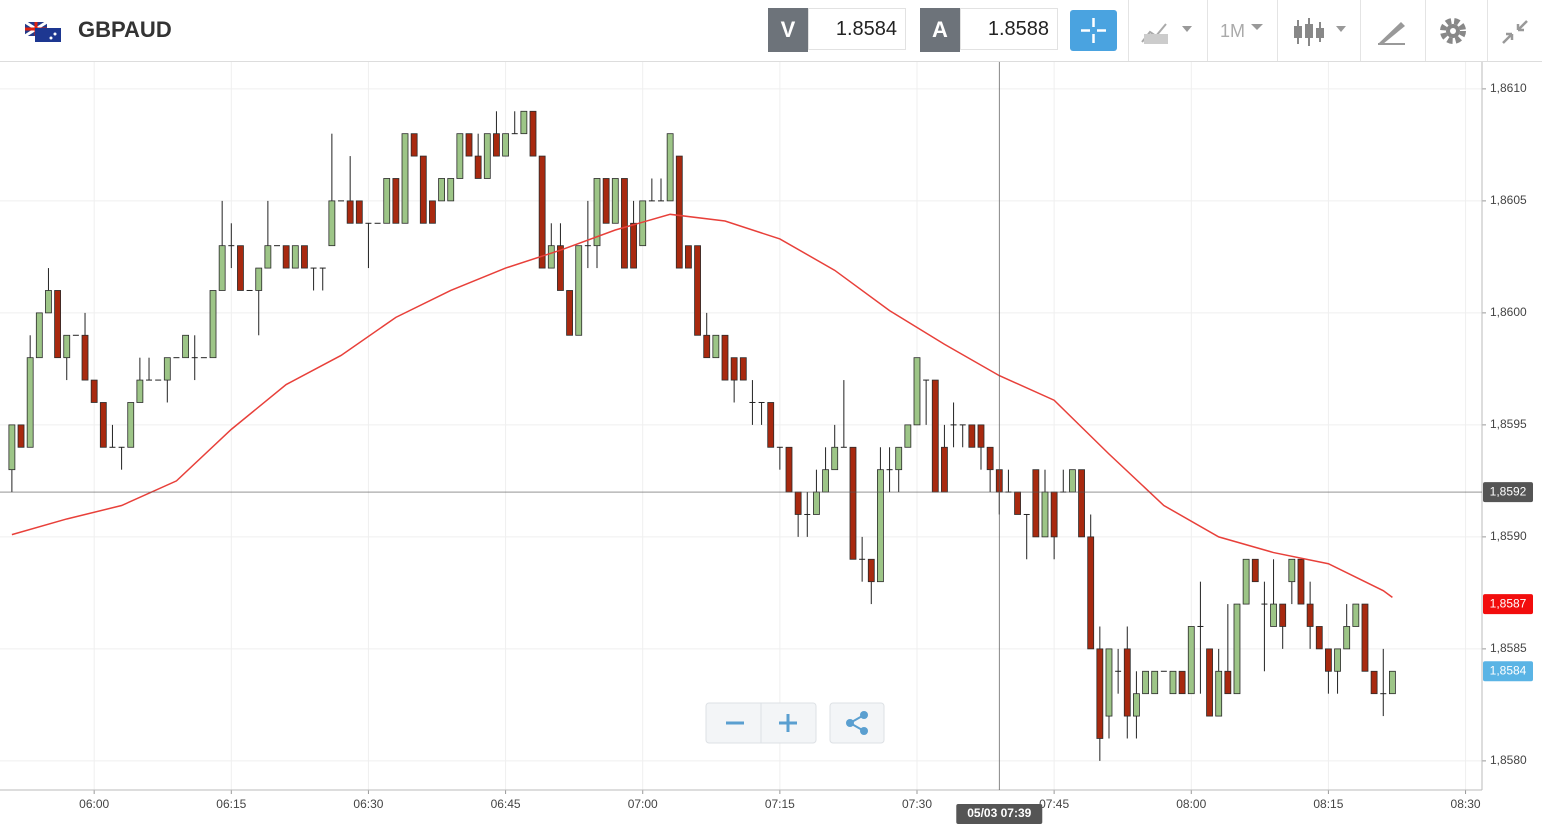 The width and height of the screenshot is (1542, 826). What do you see at coordinates (1391, 32) in the screenshot?
I see `drawing-tool-button` at bounding box center [1391, 32].